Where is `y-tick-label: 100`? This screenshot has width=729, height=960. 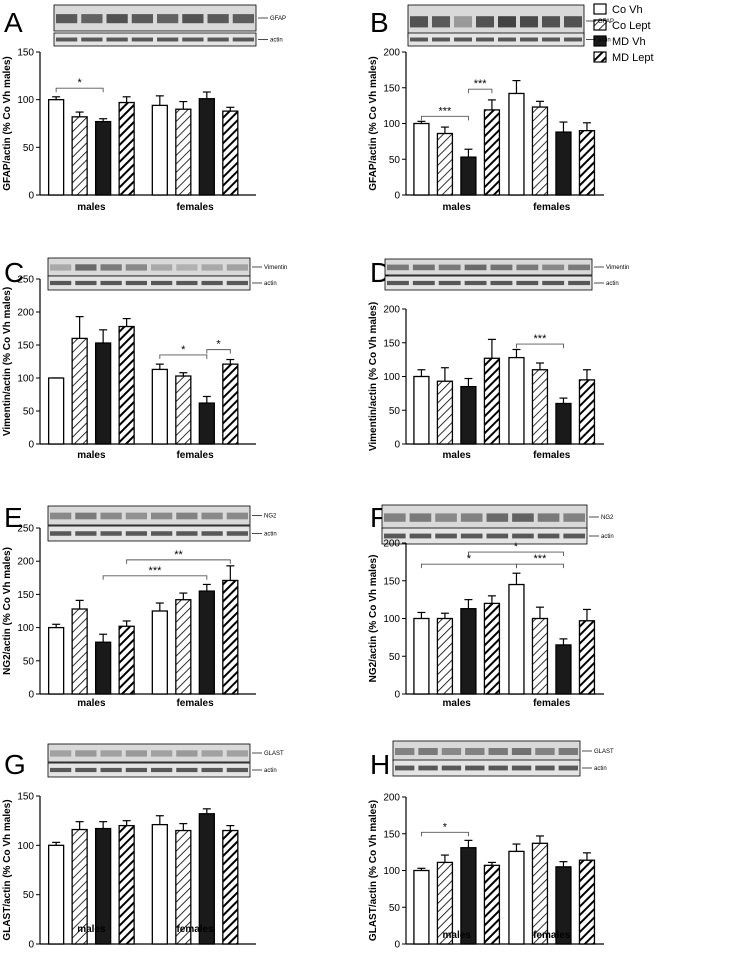 y-tick-label: 100 is located at coordinates (25, 100).